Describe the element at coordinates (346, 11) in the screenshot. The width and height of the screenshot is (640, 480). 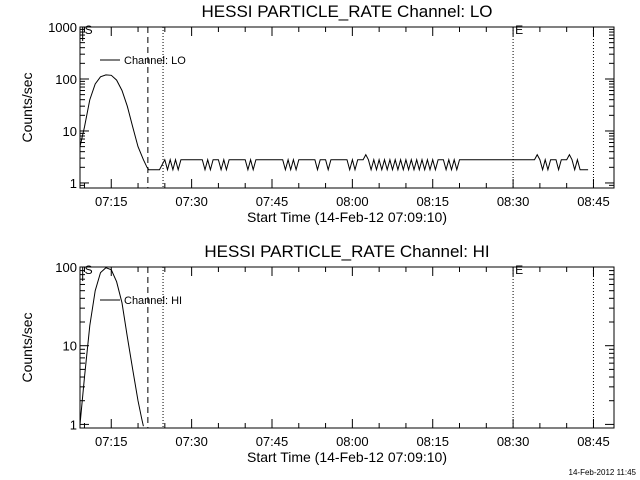
I see `chart-title: HESSI PARTICLE_RATE Channel: LO` at that location.